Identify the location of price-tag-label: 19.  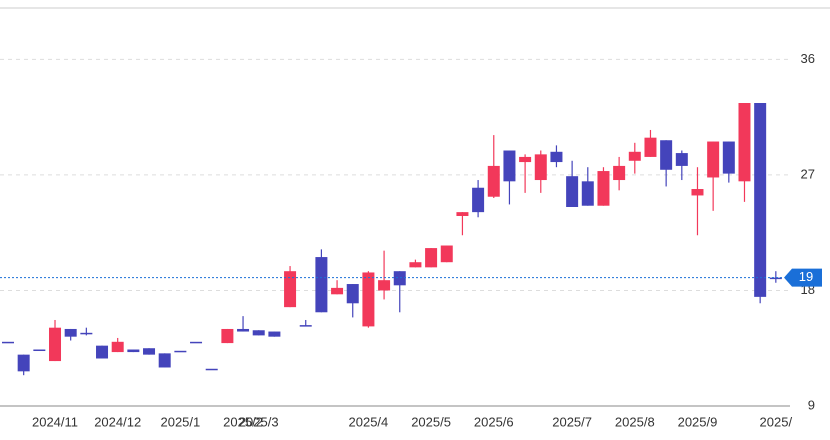
(806, 276).